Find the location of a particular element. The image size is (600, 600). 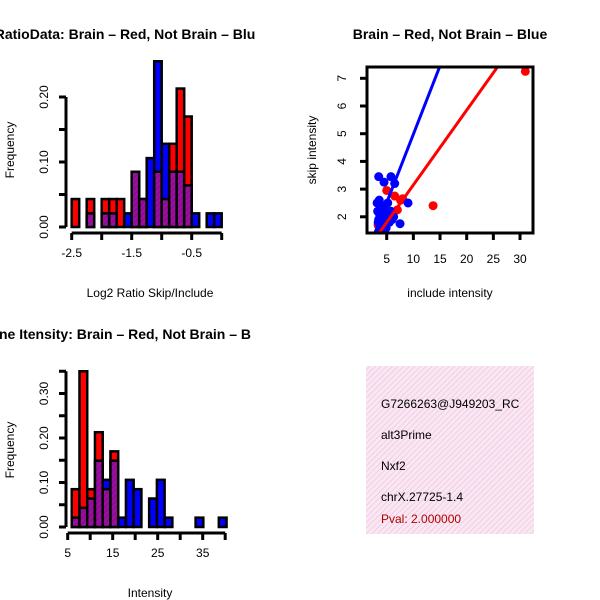

info-gene: Nxf2 is located at coordinates (393, 466).